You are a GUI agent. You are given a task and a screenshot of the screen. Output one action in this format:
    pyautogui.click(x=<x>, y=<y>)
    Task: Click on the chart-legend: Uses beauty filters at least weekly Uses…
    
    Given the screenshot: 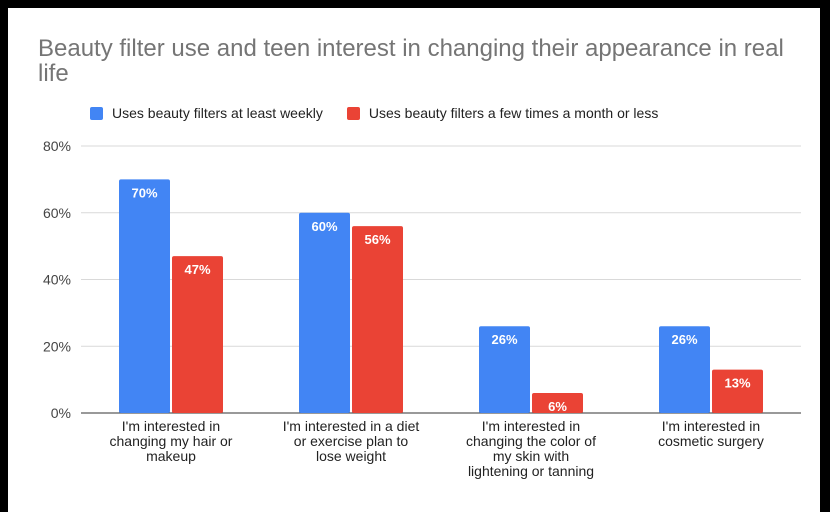 What is the action you would take?
    pyautogui.click(x=386, y=113)
    